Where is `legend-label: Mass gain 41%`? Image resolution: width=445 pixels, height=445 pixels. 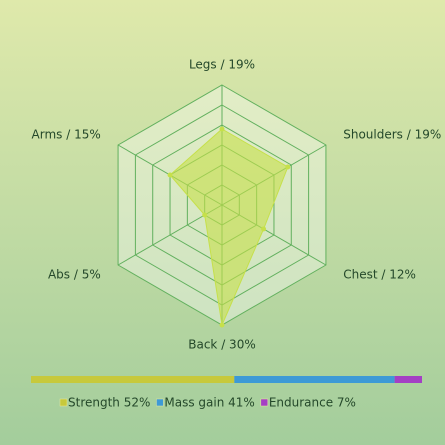
legend-label: Mass gain 41% is located at coordinates (209, 403).